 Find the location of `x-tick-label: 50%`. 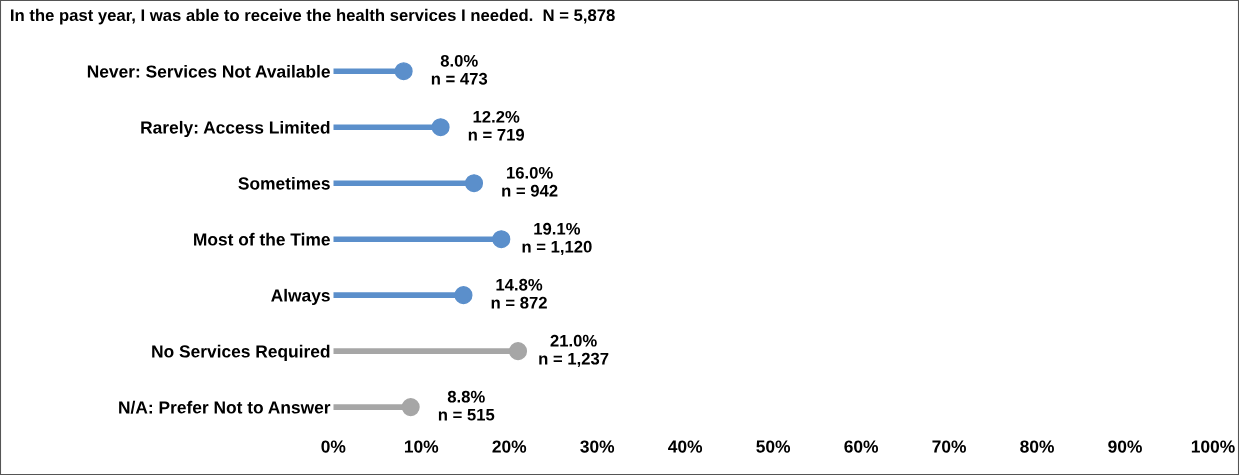

x-tick-label: 50% is located at coordinates (773, 446).